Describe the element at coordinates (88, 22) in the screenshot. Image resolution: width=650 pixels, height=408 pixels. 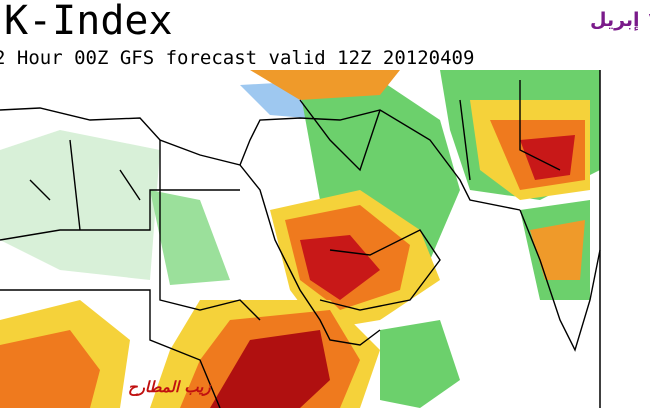
I see `map-title: K-Index` at that location.